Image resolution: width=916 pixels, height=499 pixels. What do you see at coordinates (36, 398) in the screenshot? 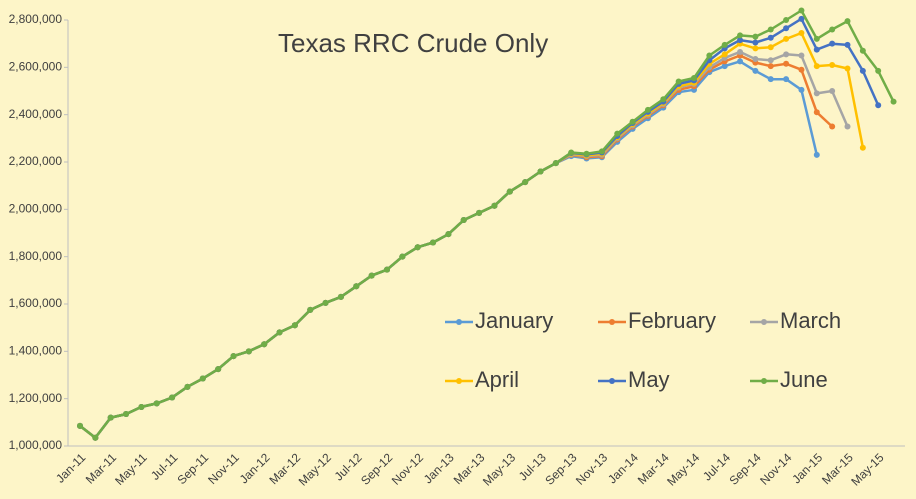
I see `y-tick-label: 1,200,000` at bounding box center [36, 398].